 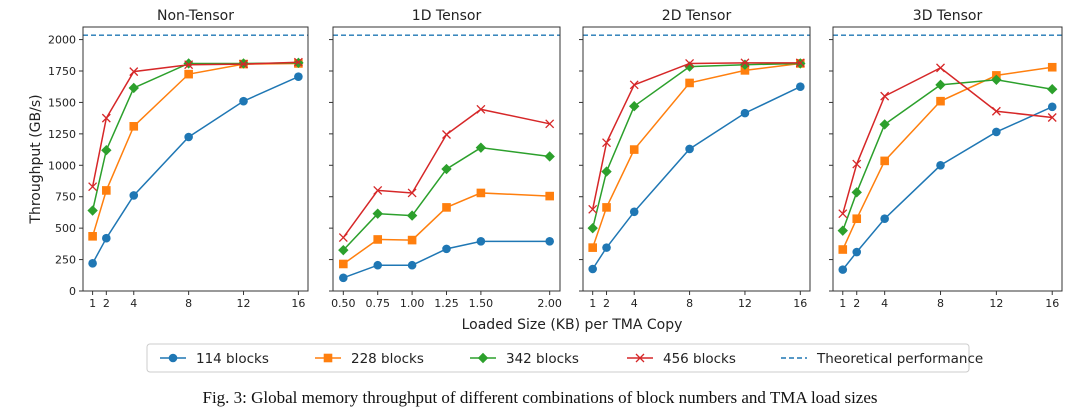 I want to click on x-axis-label: Loaded Size (KB) per TMA Copy, so click(x=572, y=325).